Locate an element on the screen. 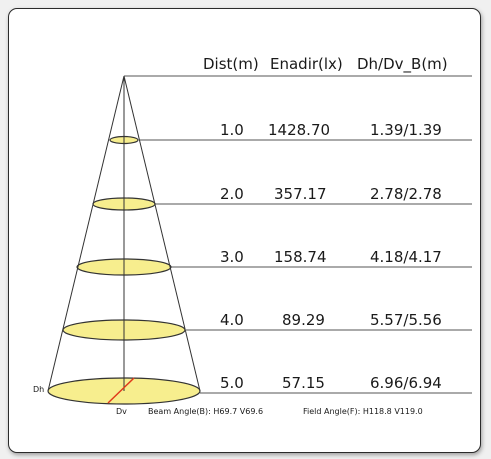  dv-marker-line is located at coordinates (121, 390).